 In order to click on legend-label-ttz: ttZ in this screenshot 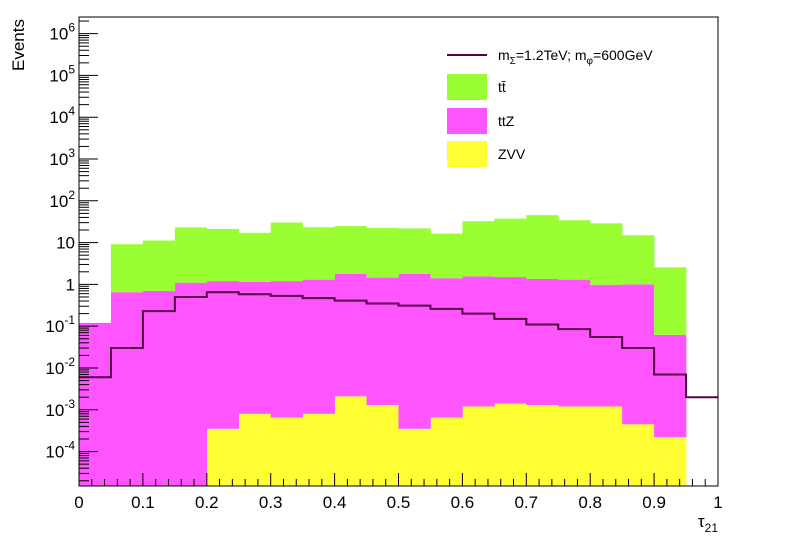, I will do `click(506, 121)`.